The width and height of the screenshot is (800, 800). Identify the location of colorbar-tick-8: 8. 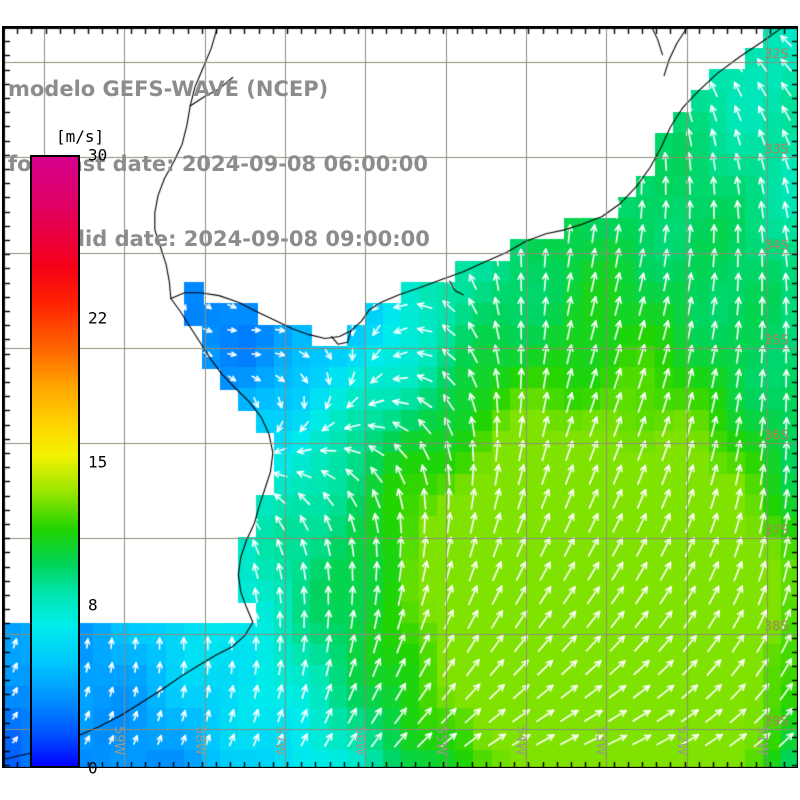
(93, 605).